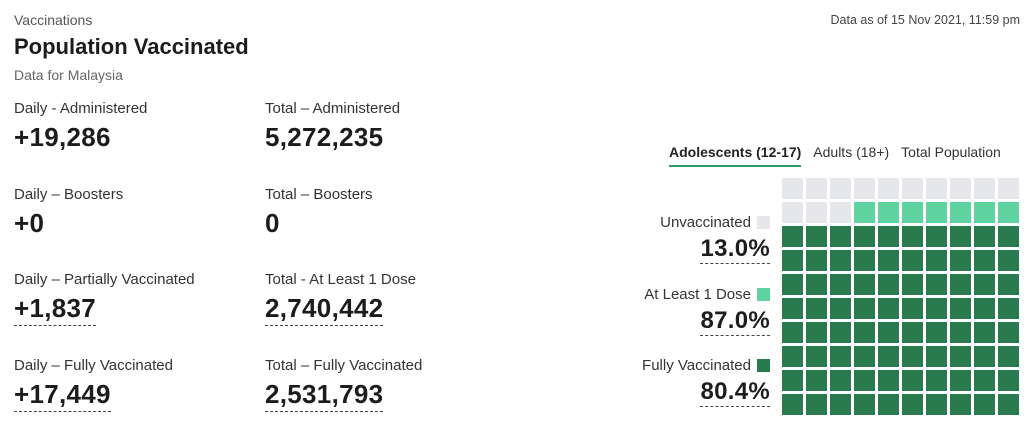 This screenshot has width=1036, height=427. I want to click on data-as-of: Data as of 15 Nov 2021, 11:59 pm, so click(925, 20).